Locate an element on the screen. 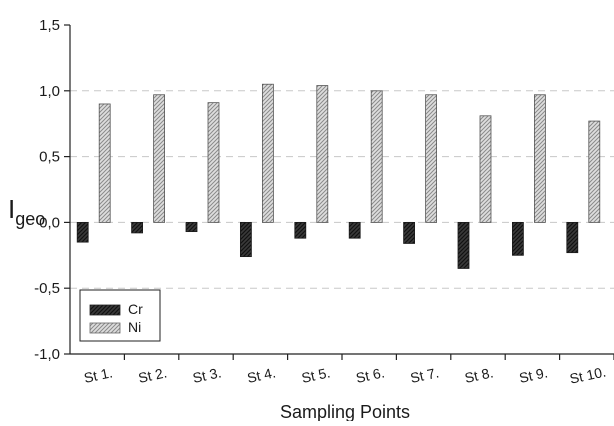 This screenshot has height=426, width=614. x-tick-label: St 1. is located at coordinates (97, 375).